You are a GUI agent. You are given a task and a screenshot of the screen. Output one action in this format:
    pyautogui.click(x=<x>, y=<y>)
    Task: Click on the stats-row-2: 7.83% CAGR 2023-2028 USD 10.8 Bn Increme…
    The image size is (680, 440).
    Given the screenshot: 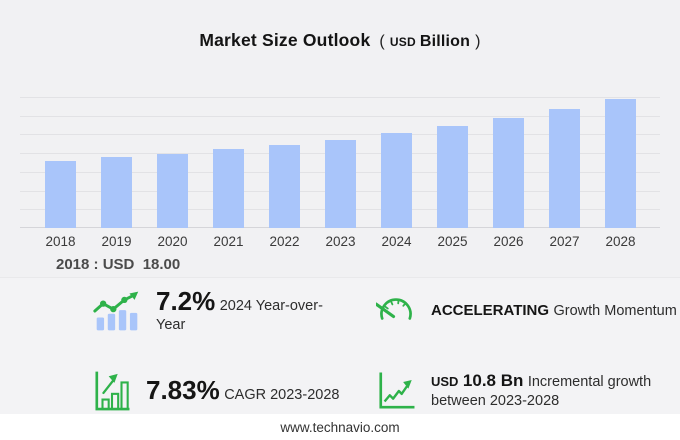 What is the action you would take?
    pyautogui.click(x=340, y=391)
    